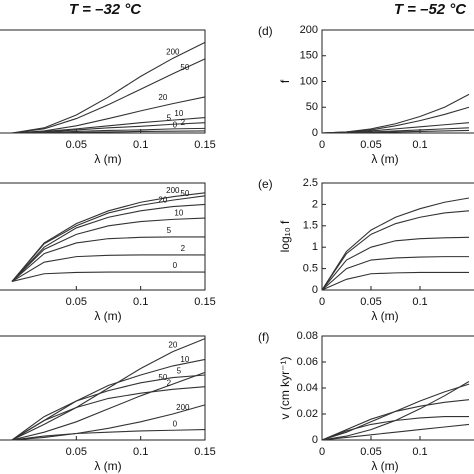 The image size is (474, 474). I want to click on panel-label: (f), so click(263, 337).